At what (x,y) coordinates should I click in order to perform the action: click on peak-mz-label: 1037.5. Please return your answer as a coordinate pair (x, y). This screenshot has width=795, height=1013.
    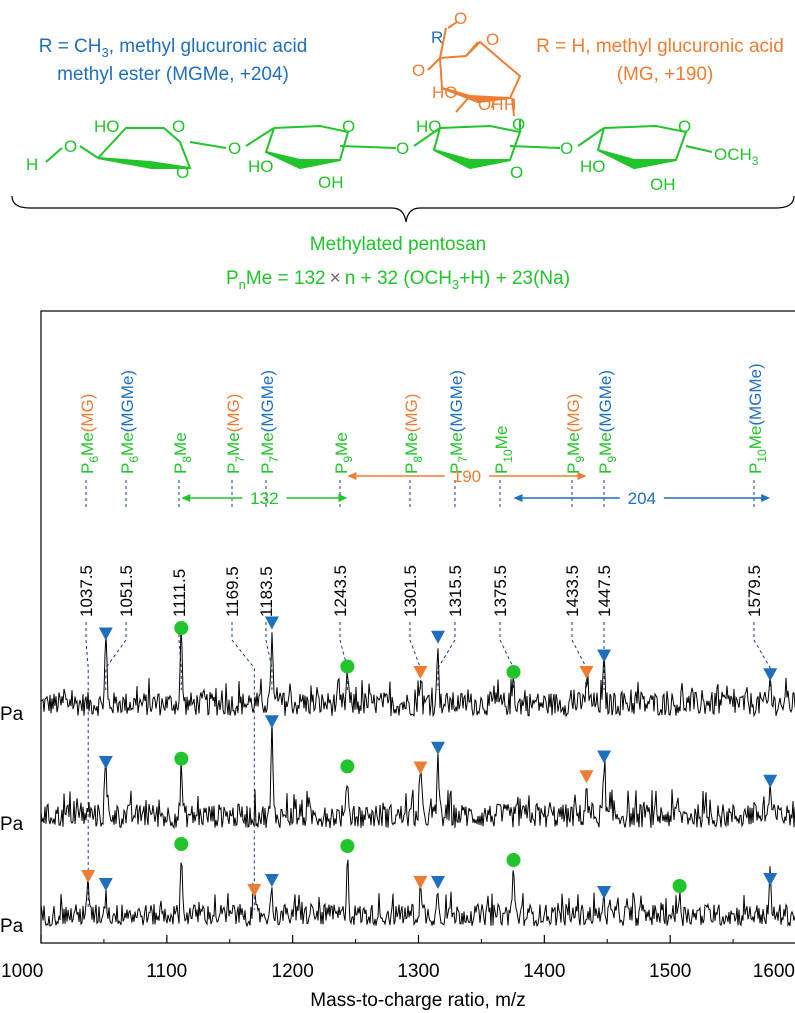
    Looking at the image, I should click on (86, 591).